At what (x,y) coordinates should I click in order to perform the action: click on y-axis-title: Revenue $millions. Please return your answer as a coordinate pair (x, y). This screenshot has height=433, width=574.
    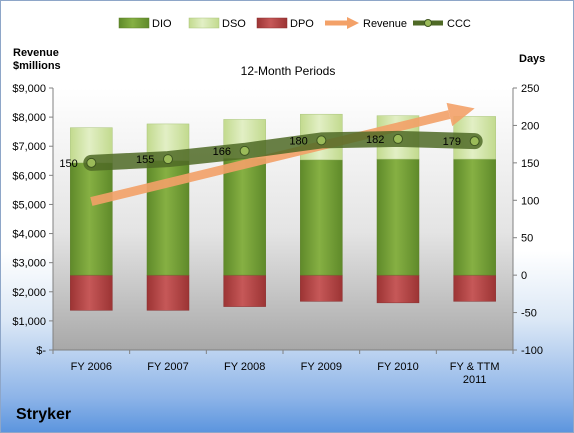
    Looking at the image, I should click on (37, 60).